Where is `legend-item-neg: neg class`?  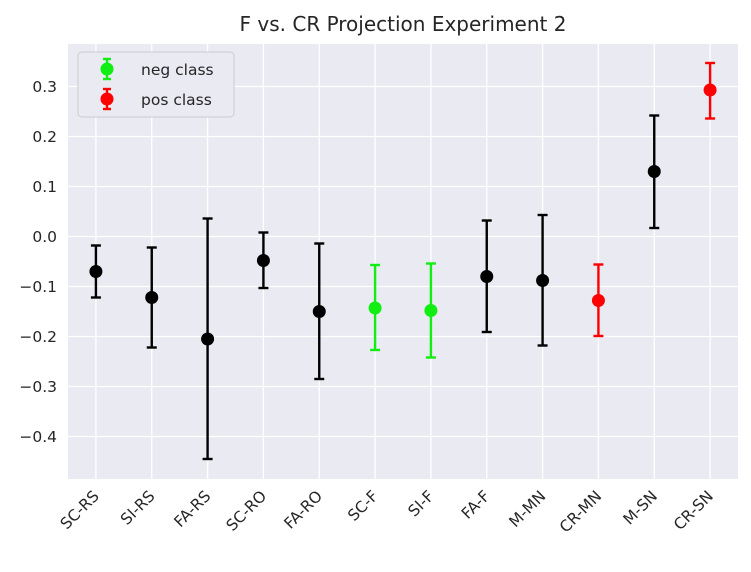
legend-item-neg: neg class is located at coordinates (157, 69).